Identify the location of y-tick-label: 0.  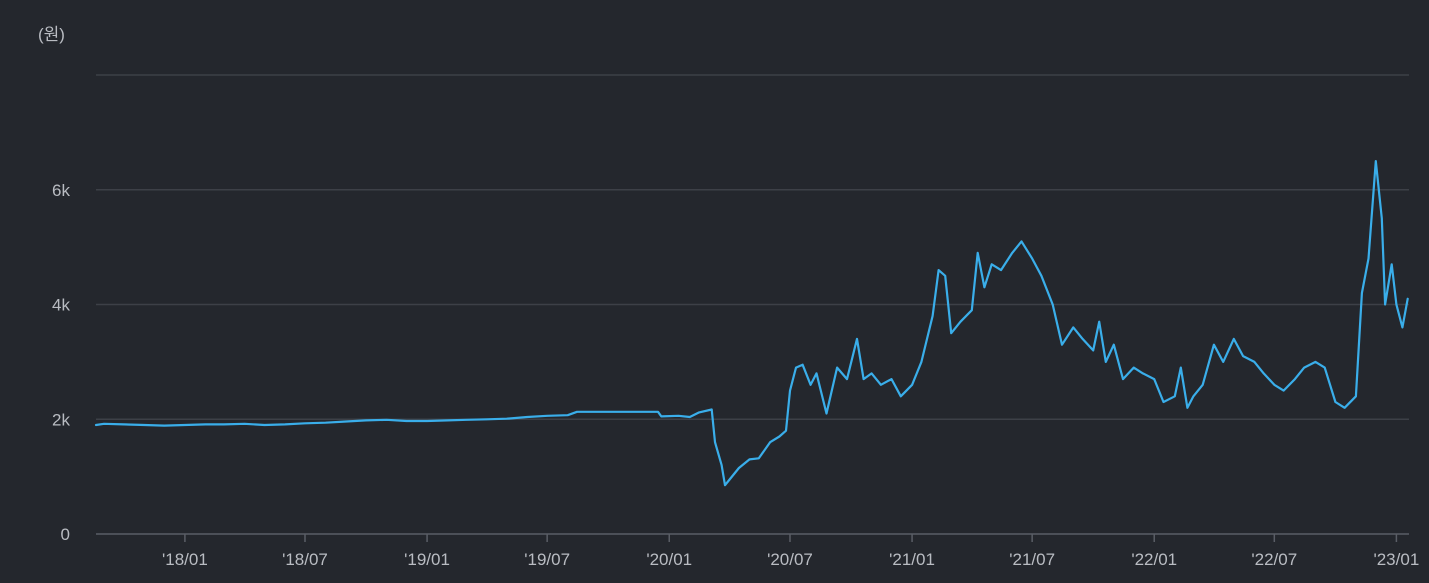
(65, 534).